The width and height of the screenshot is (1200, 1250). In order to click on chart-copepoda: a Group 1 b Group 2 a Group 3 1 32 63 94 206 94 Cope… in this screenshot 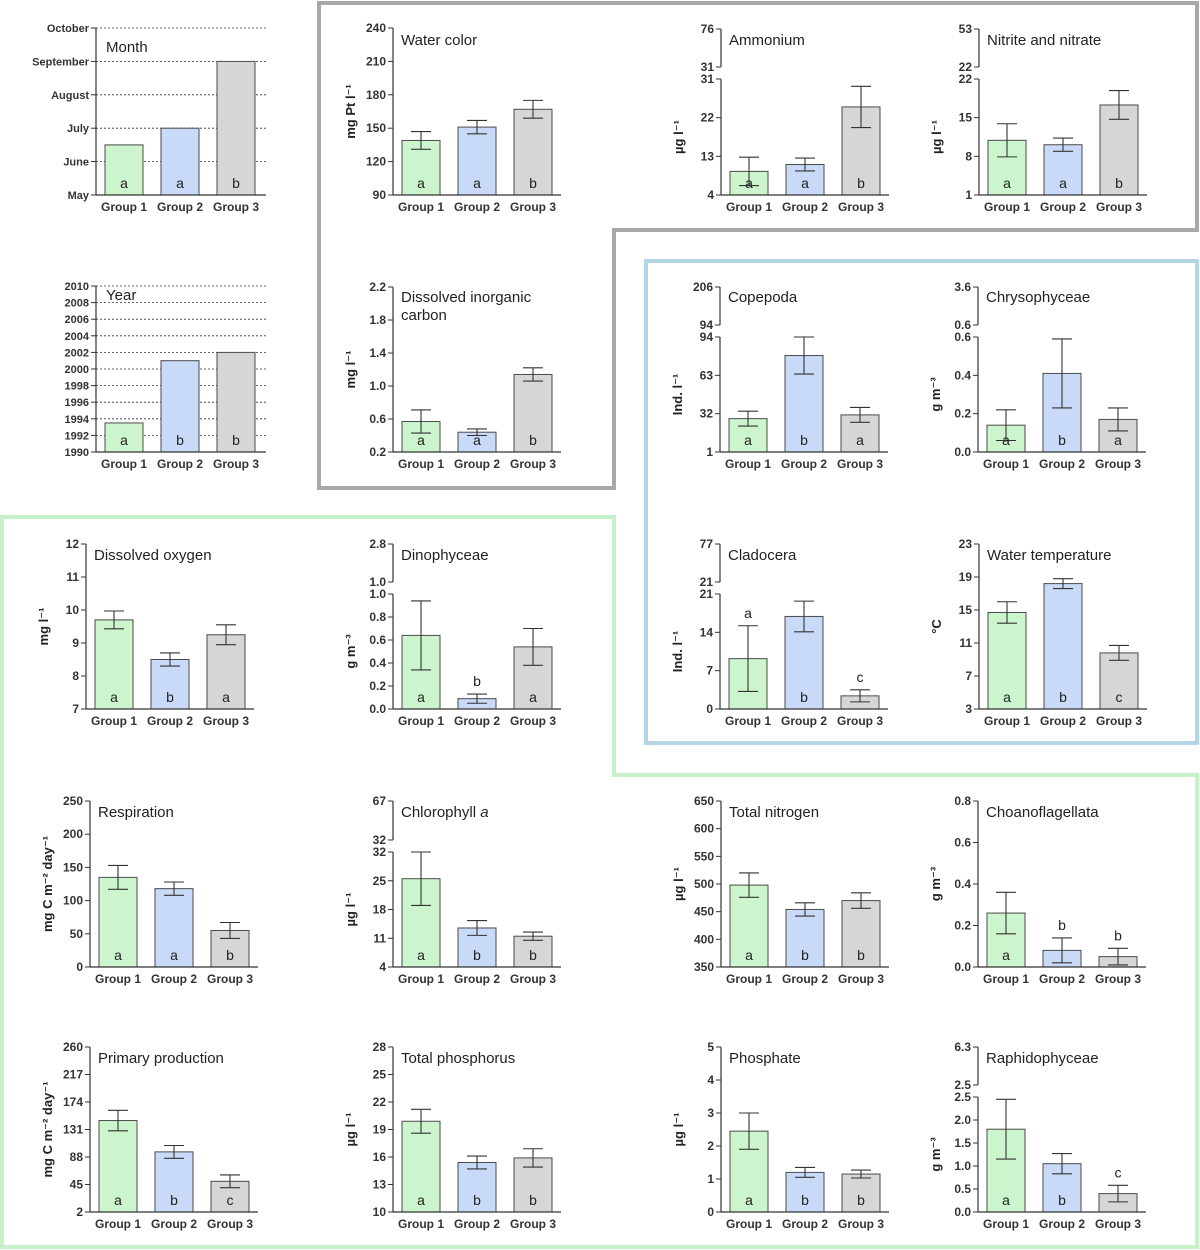, I will do `click(779, 375)`.